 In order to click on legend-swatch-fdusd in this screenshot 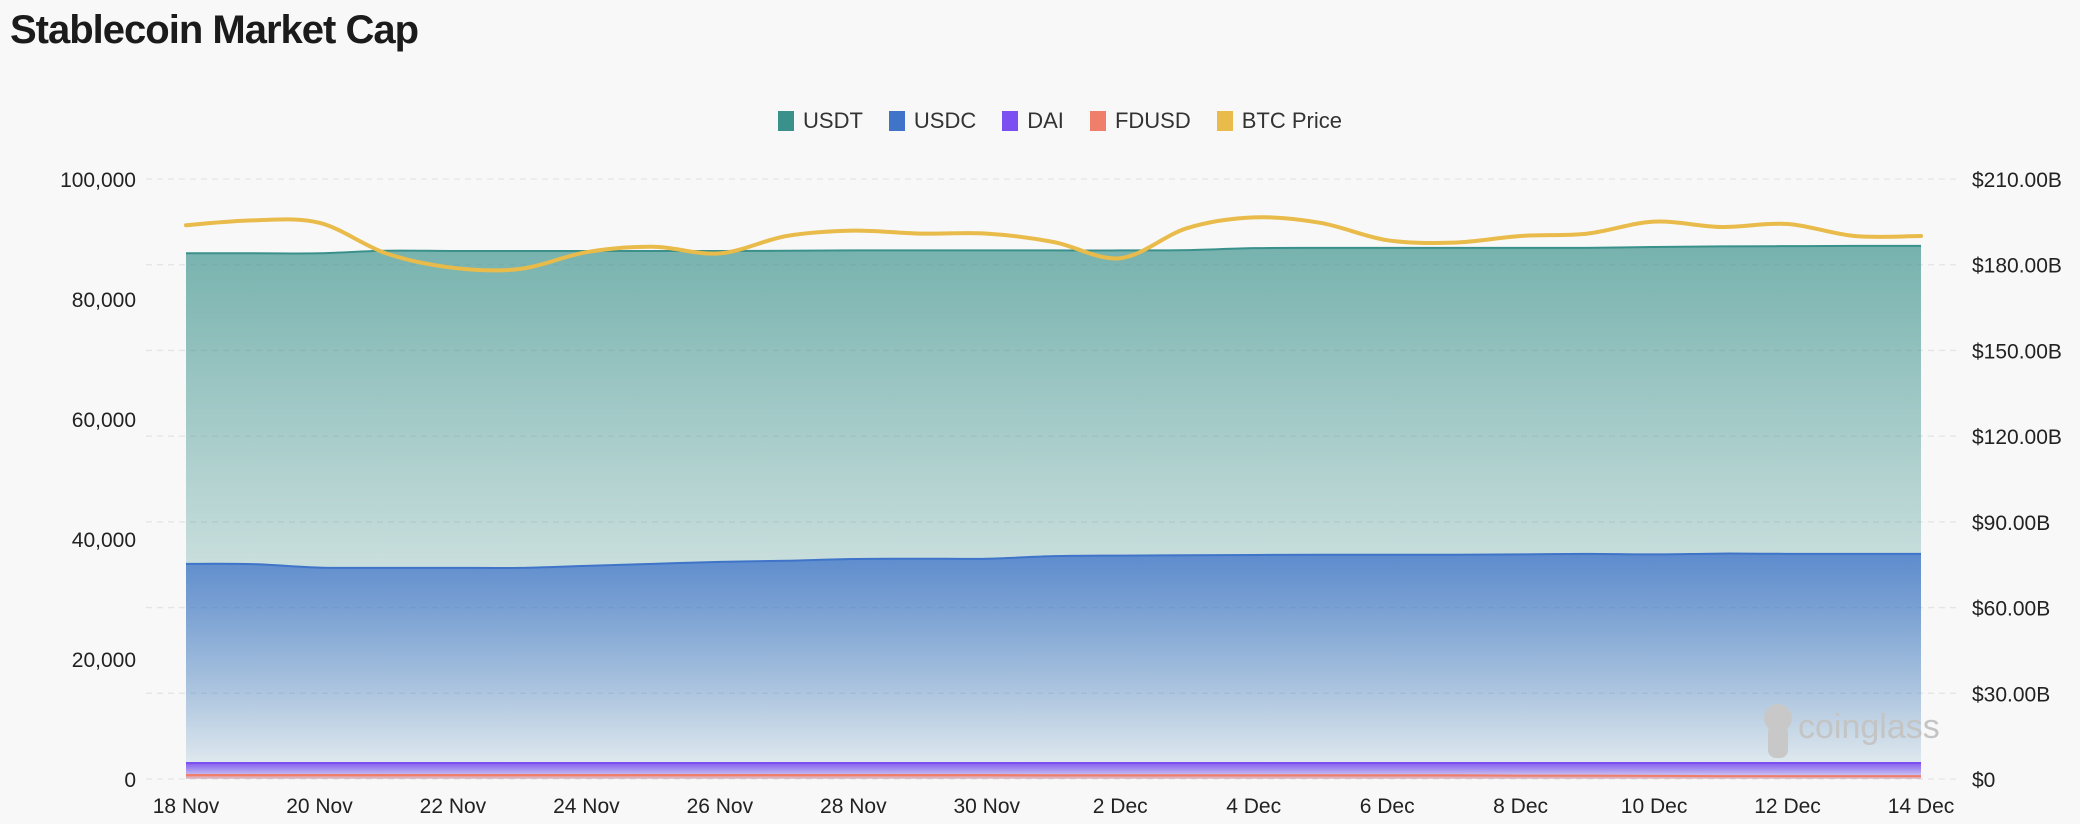, I will do `click(1097, 121)`.